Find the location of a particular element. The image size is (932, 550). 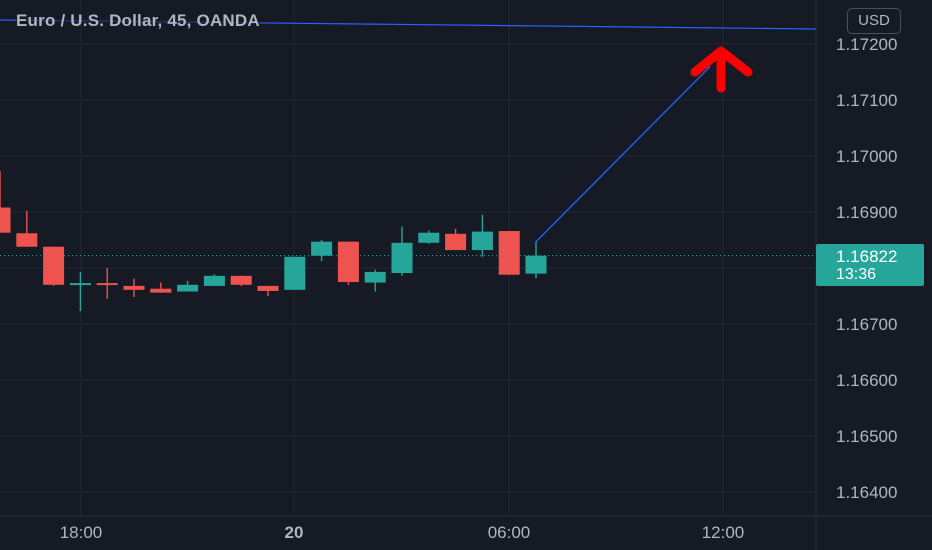

up-arrow-icon is located at coordinates (721, 69).